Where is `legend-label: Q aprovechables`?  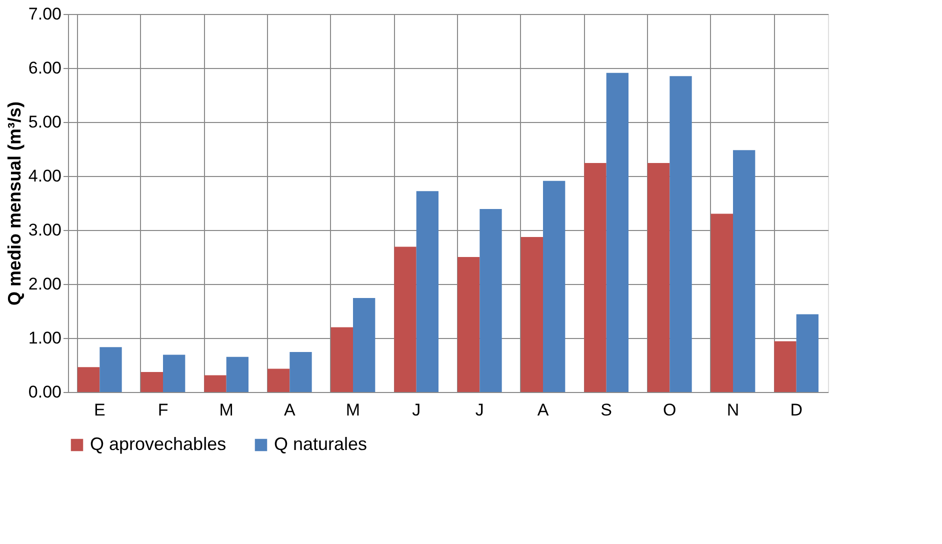
legend-label: Q aprovechables is located at coordinates (158, 444).